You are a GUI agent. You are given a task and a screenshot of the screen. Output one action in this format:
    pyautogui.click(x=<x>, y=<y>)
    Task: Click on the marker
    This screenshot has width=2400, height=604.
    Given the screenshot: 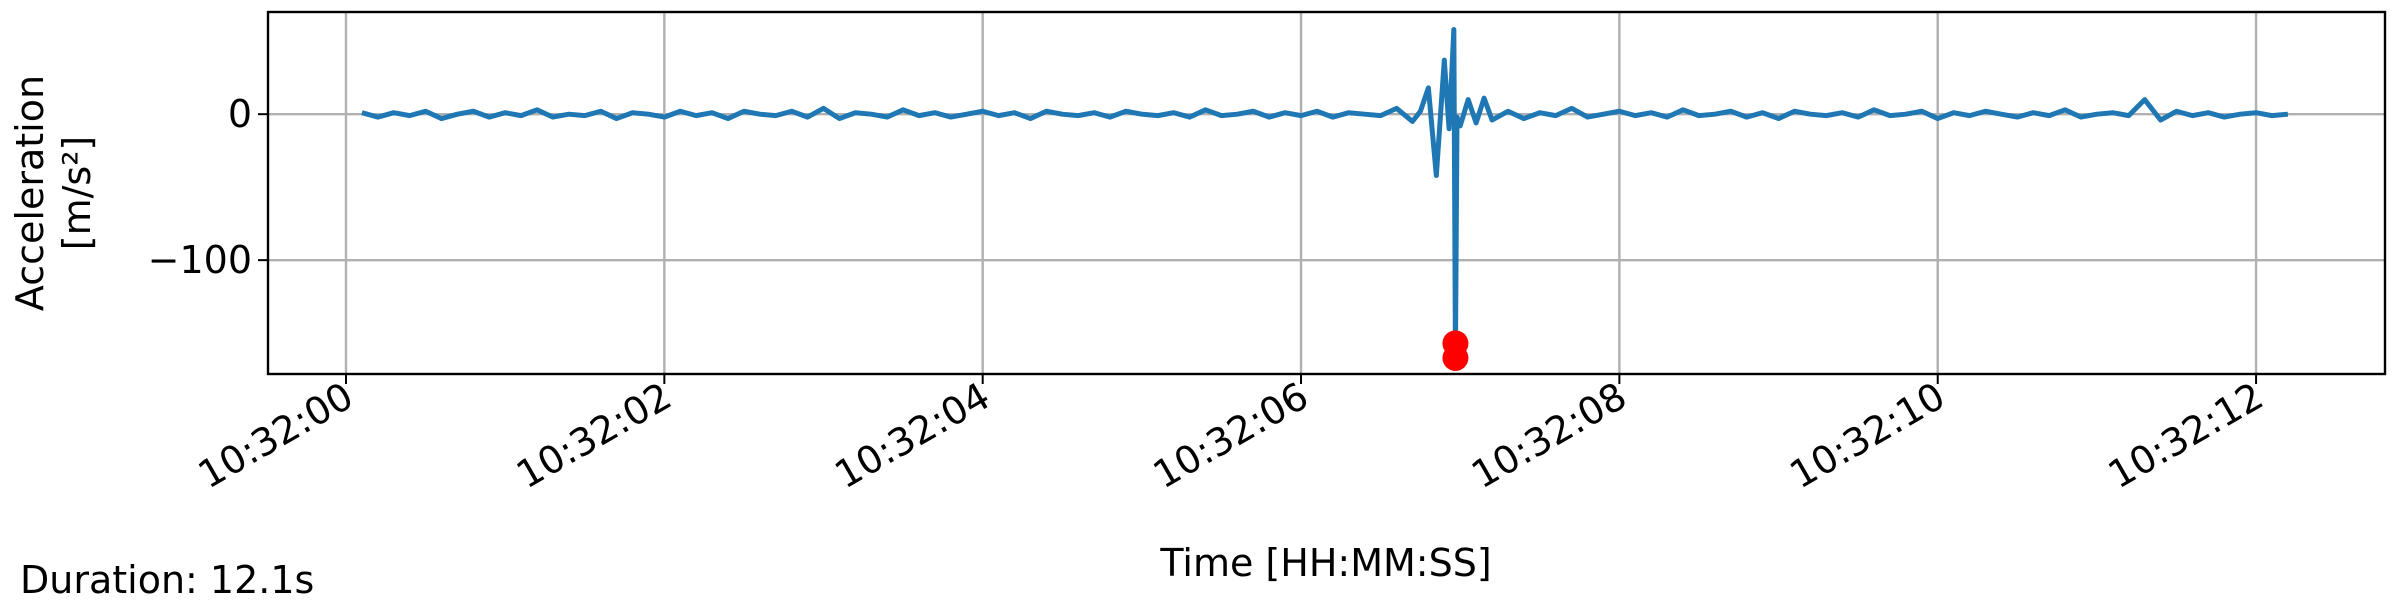 What is the action you would take?
    pyautogui.click(x=1455, y=357)
    